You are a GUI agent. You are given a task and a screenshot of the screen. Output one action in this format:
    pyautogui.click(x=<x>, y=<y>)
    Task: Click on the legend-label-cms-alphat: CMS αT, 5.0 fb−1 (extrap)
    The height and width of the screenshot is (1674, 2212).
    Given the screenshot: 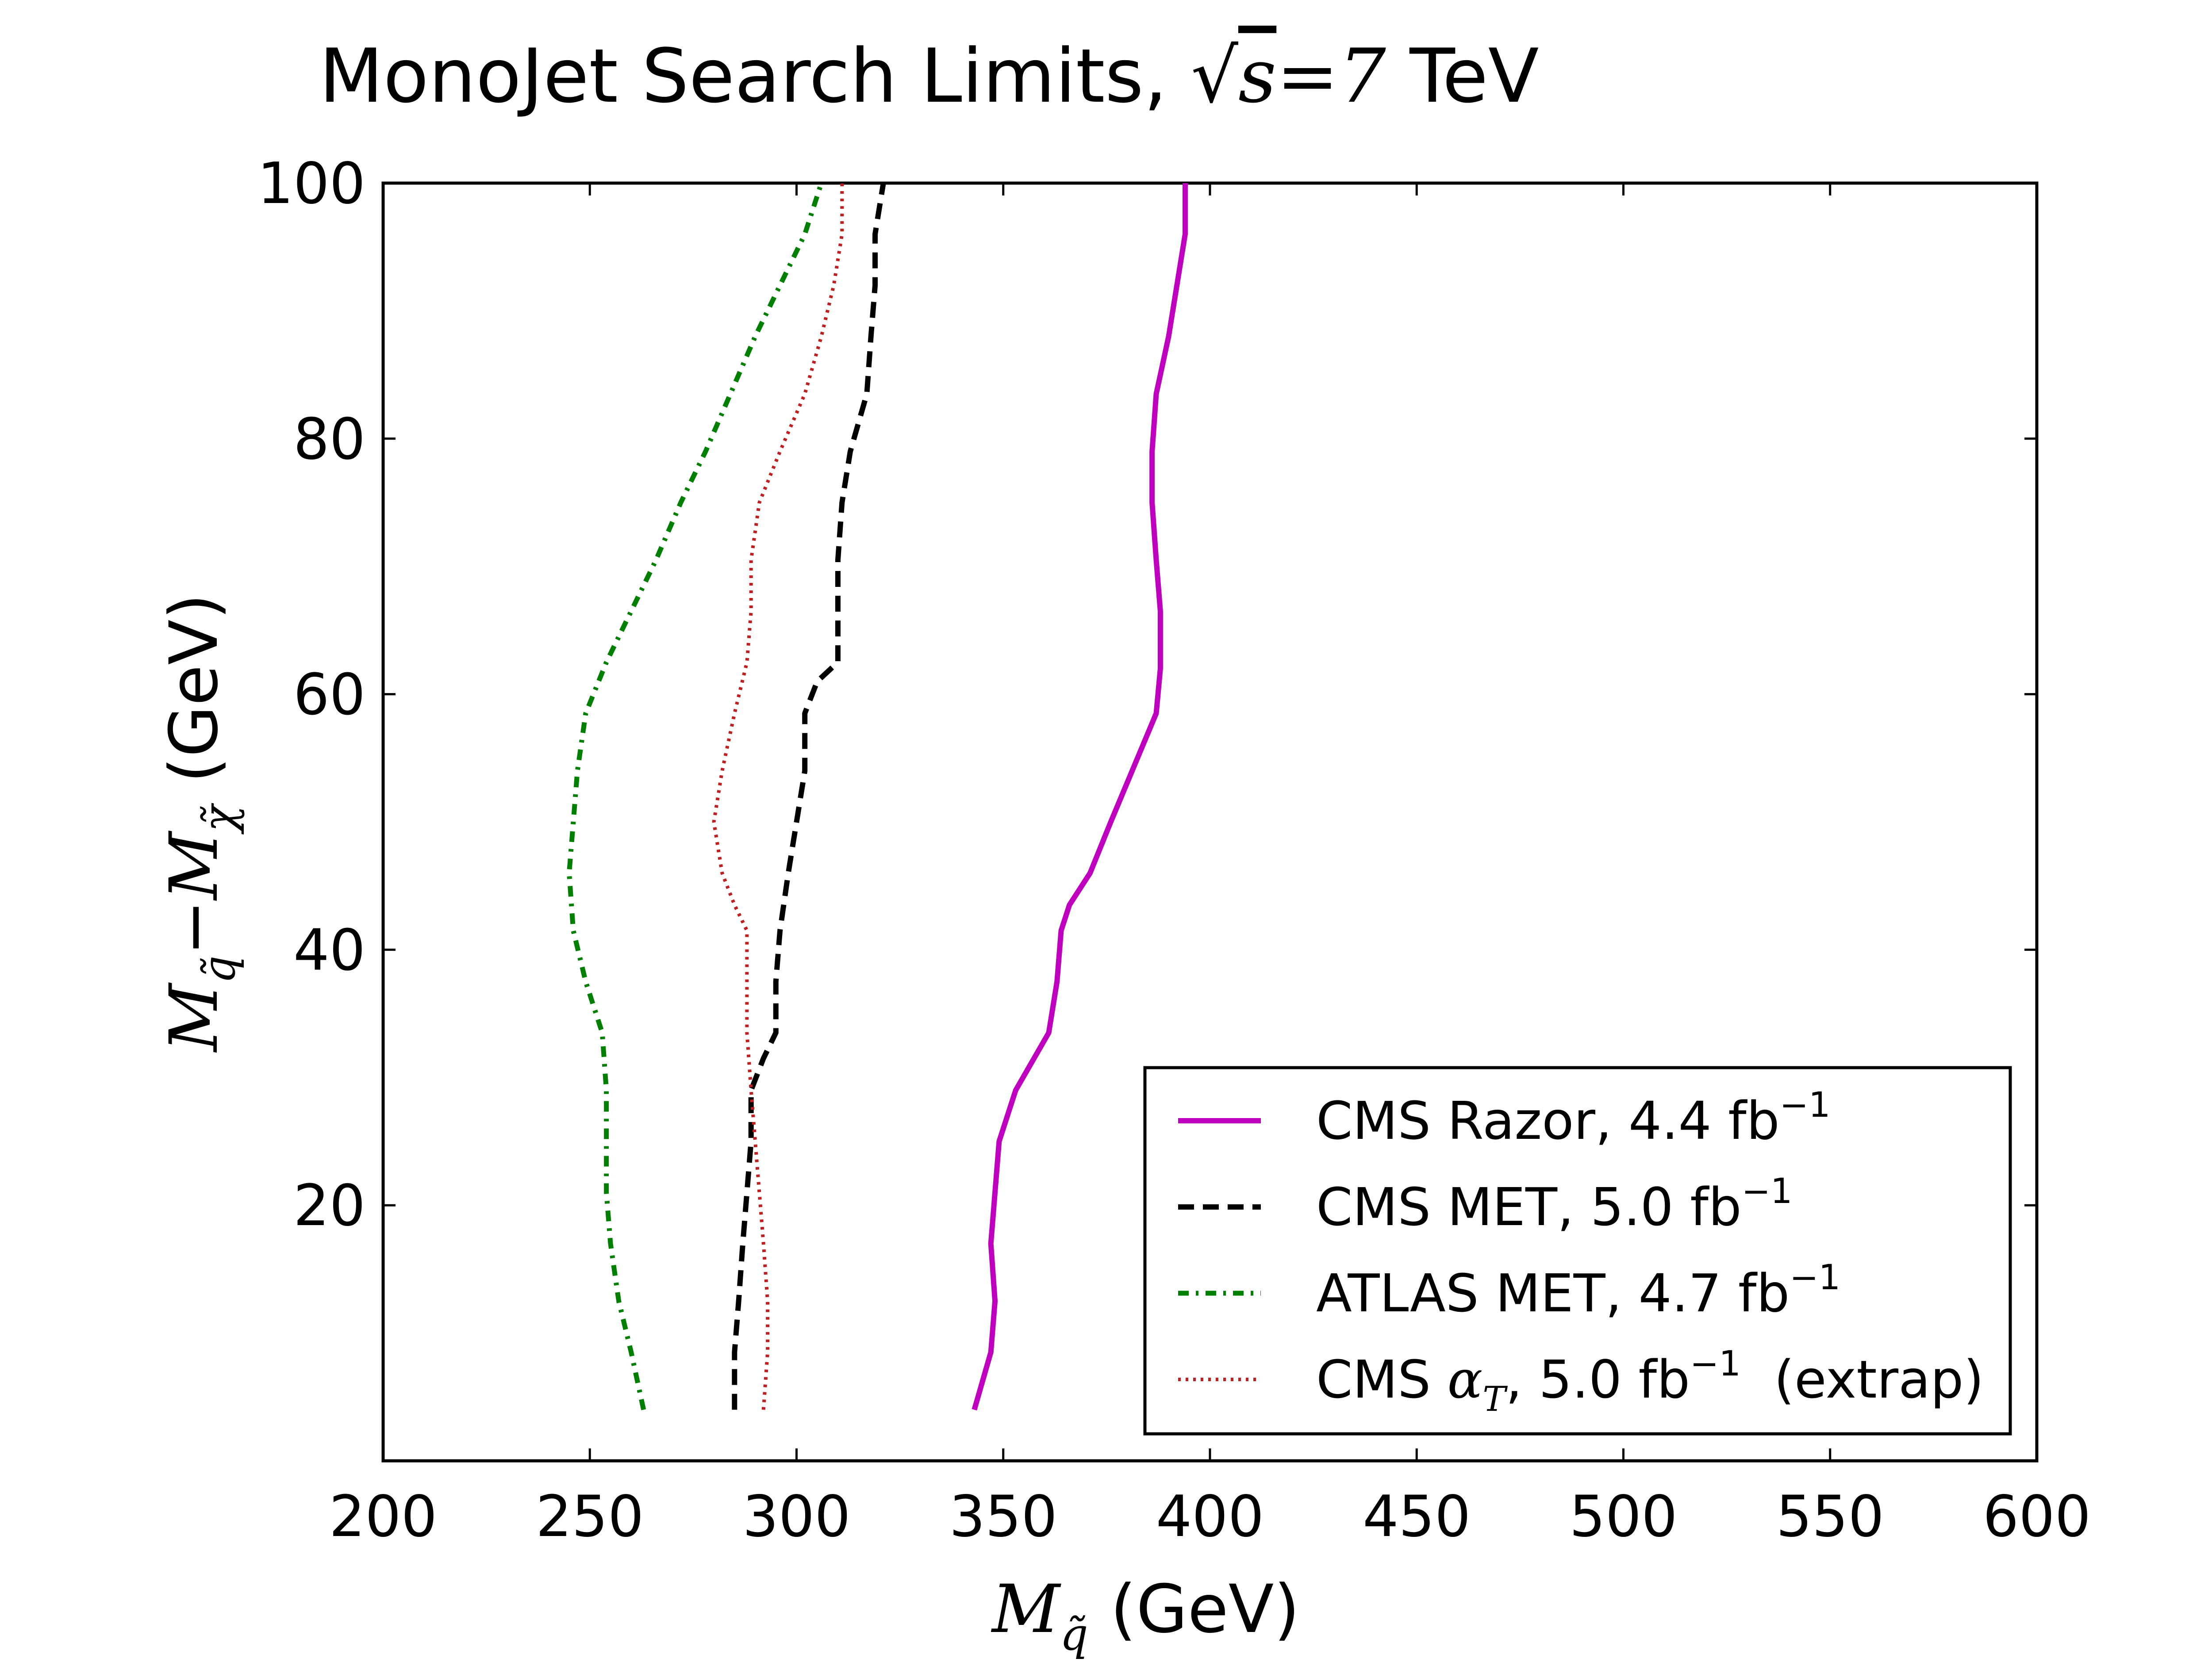 What is the action you would take?
    pyautogui.click(x=1650, y=1381)
    